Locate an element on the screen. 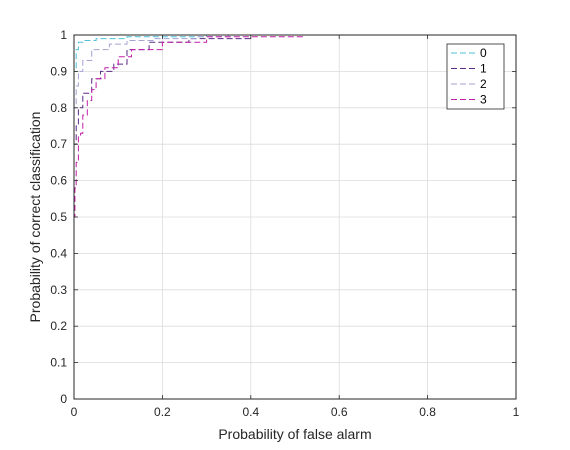  legend-box is located at coordinates (475, 76).